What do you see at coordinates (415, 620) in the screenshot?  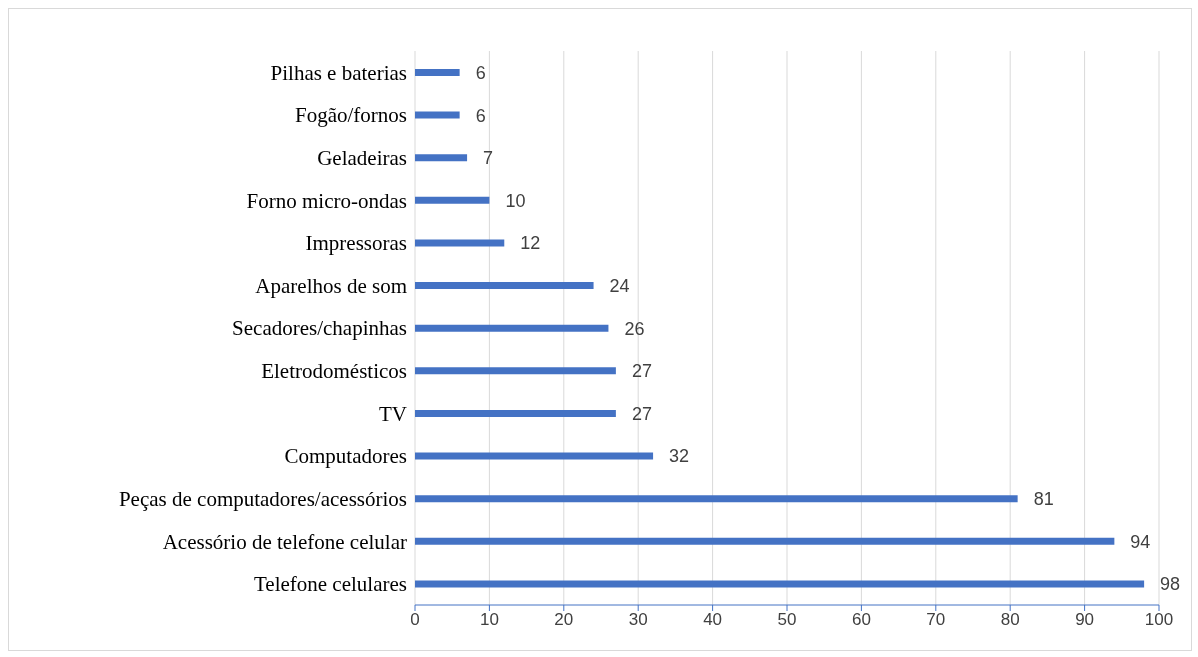 I see `x-tick-label: 0` at bounding box center [415, 620].